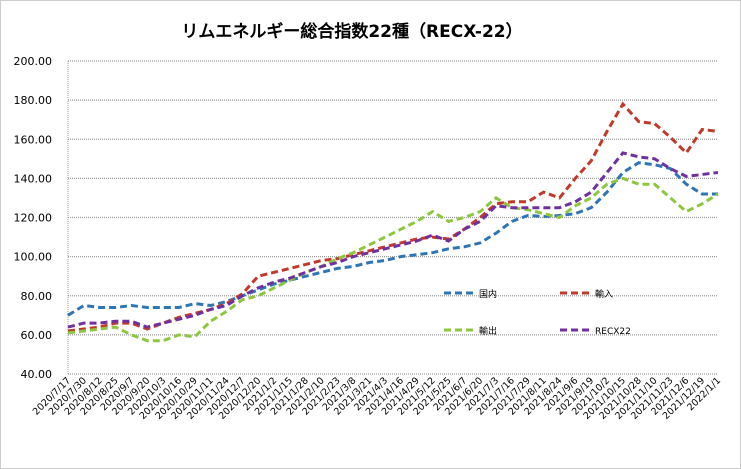 The height and width of the screenshot is (469, 741). What do you see at coordinates (33, 139) in the screenshot?
I see `y-tick-label: 160.00` at bounding box center [33, 139].